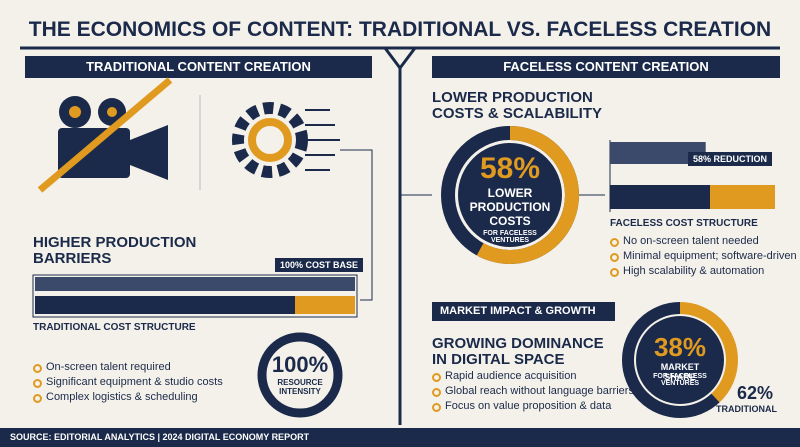 This screenshot has height=447, width=800. What do you see at coordinates (680, 347) in the screenshot?
I see `donut-label: 38%` at bounding box center [680, 347].